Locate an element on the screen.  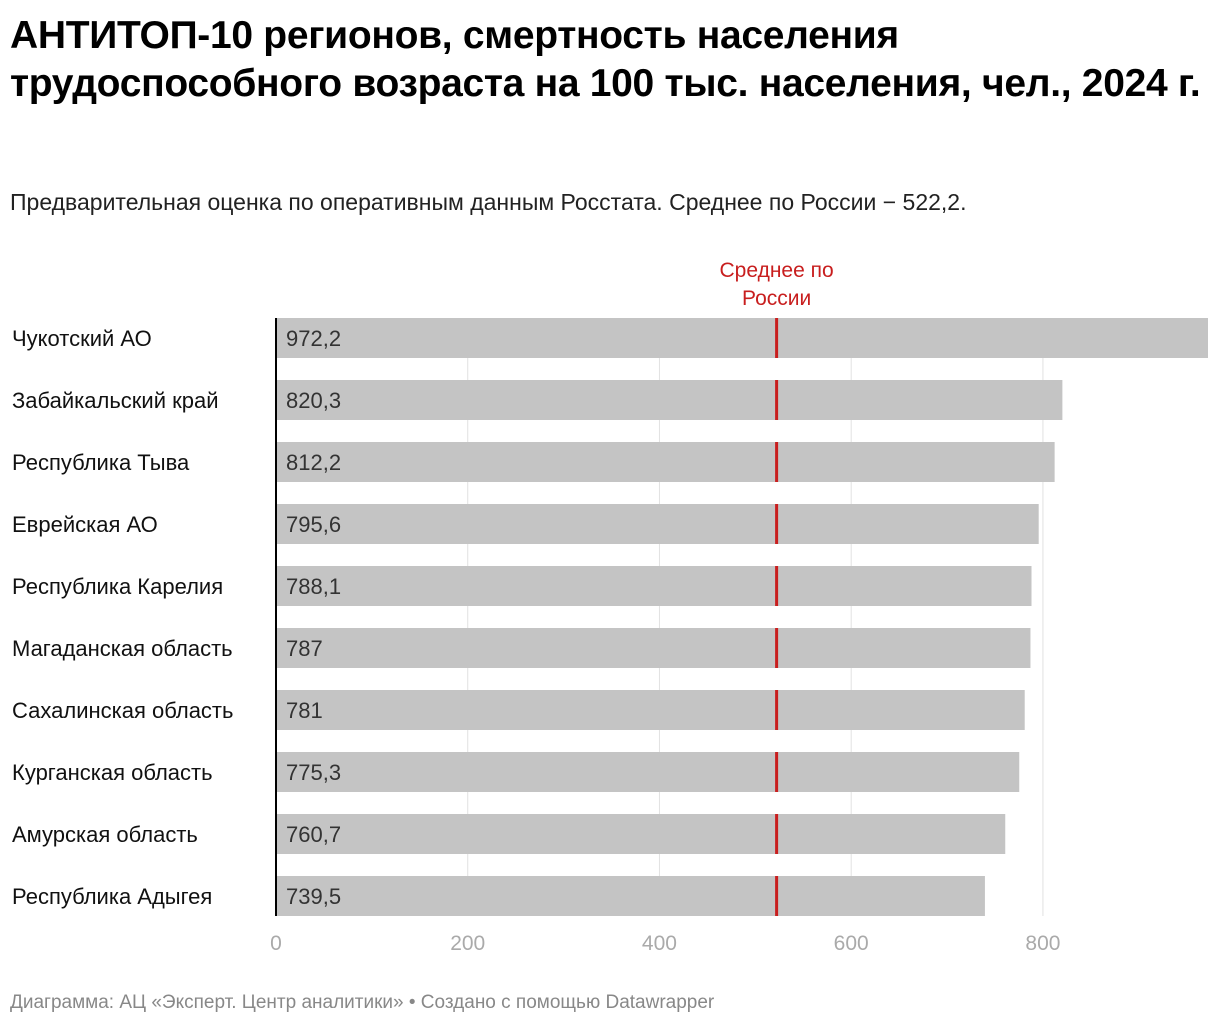
category-label: Курганская область is located at coordinates (112, 772).